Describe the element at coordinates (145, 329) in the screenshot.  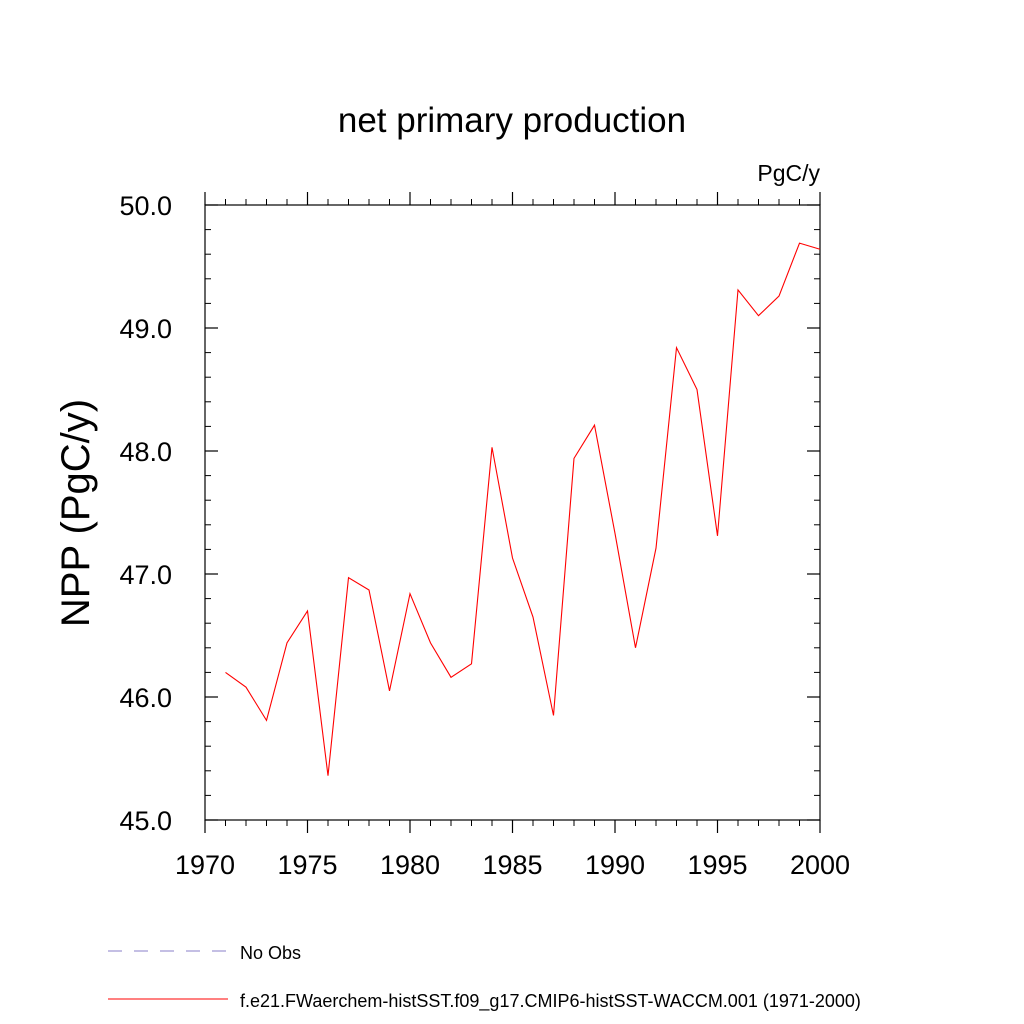
I see `y-tick-label: 49.0` at that location.